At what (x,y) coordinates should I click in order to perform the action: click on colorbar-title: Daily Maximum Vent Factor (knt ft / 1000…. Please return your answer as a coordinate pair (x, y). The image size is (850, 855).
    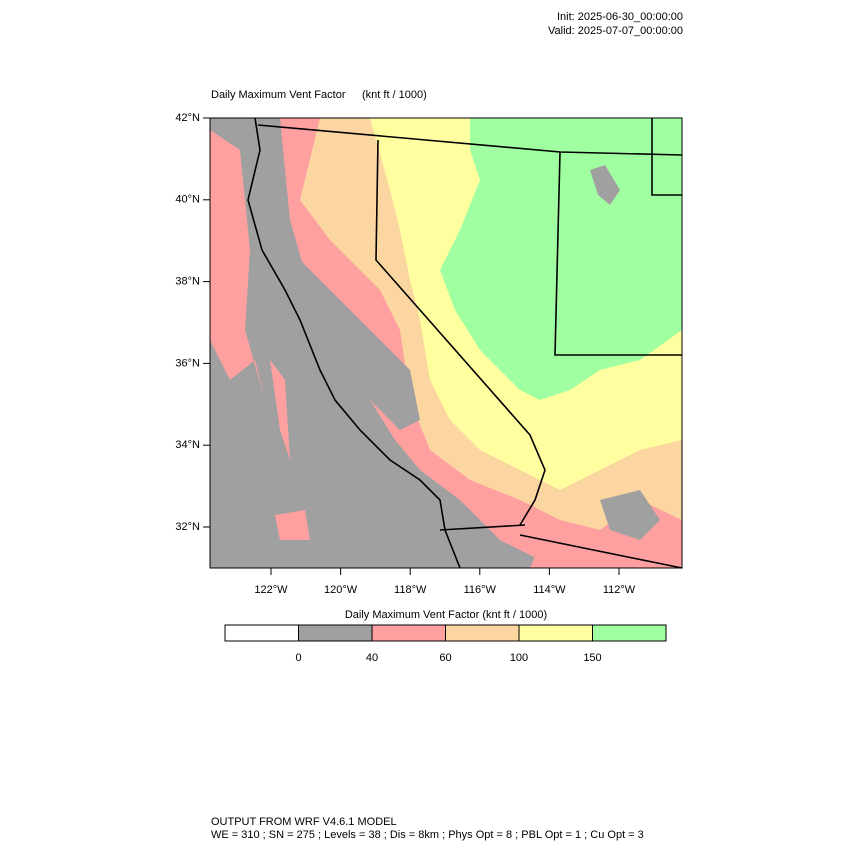
    Looking at the image, I should click on (446, 615).